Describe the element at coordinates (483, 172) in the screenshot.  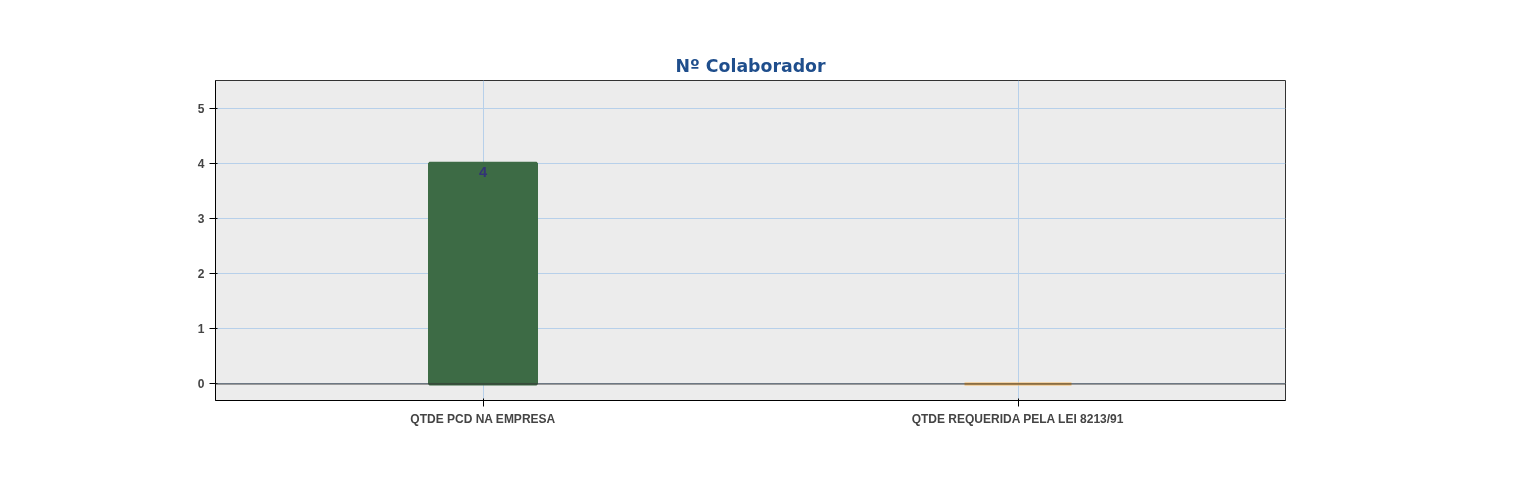
I see `data-label: 4` at that location.